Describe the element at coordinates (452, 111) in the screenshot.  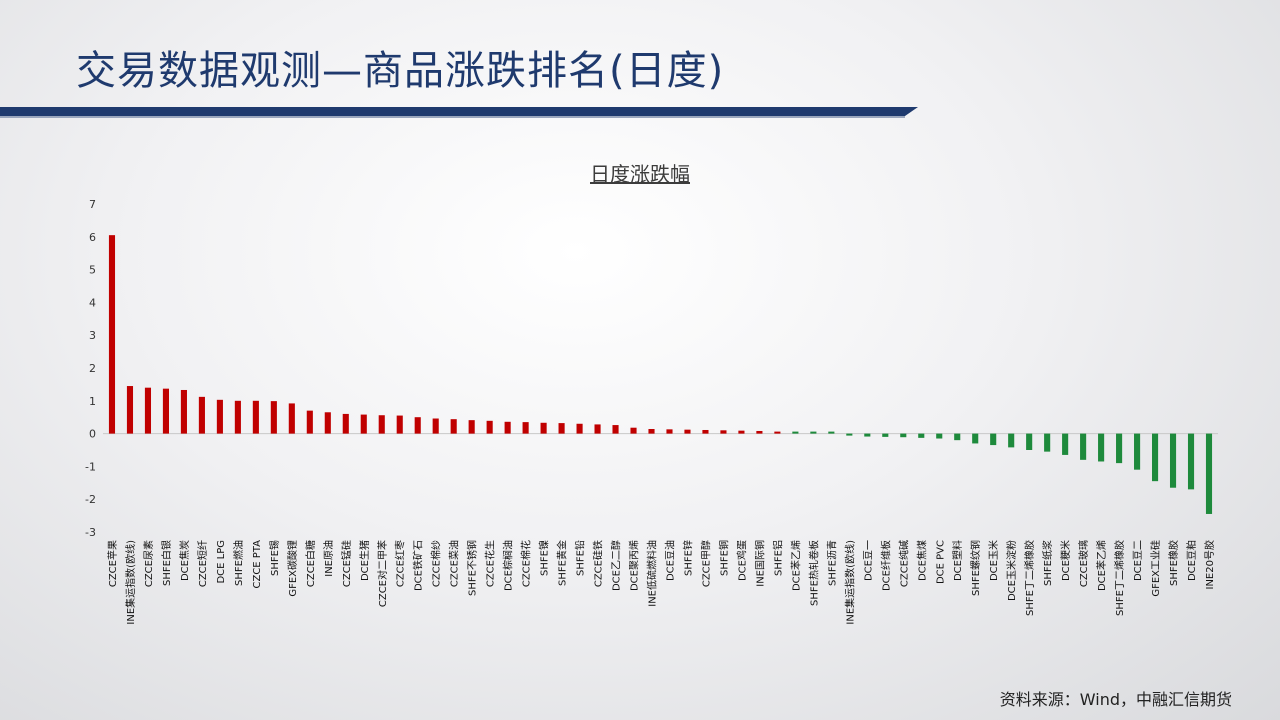
I see `title-band-bar` at that location.